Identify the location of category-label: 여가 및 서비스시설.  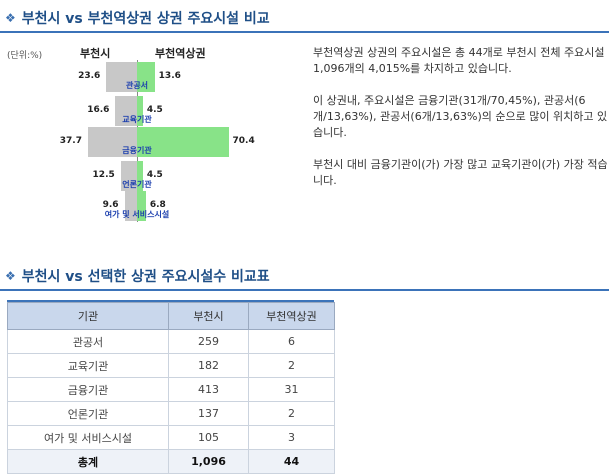
(137, 214).